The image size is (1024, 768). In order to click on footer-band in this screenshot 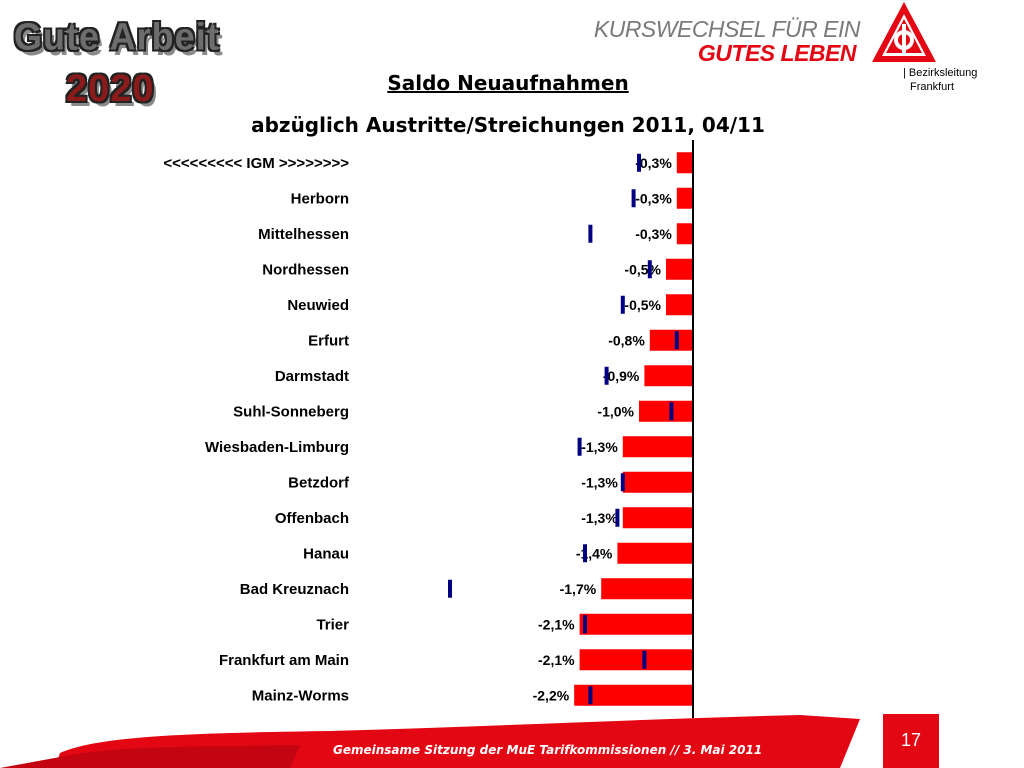, I will do `click(430, 741)`.